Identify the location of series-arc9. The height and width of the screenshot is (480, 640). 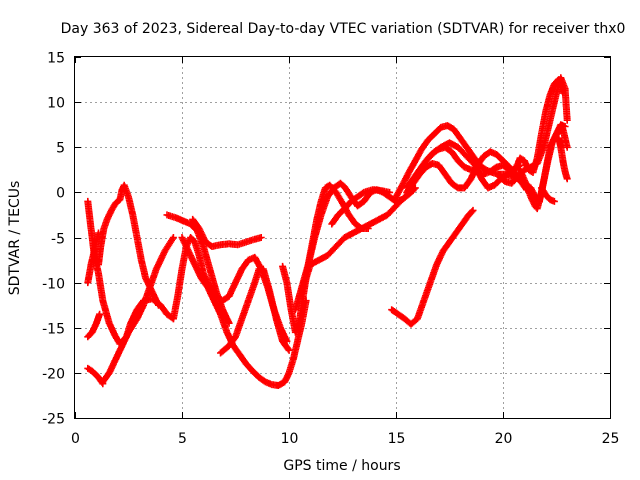
(227, 232).